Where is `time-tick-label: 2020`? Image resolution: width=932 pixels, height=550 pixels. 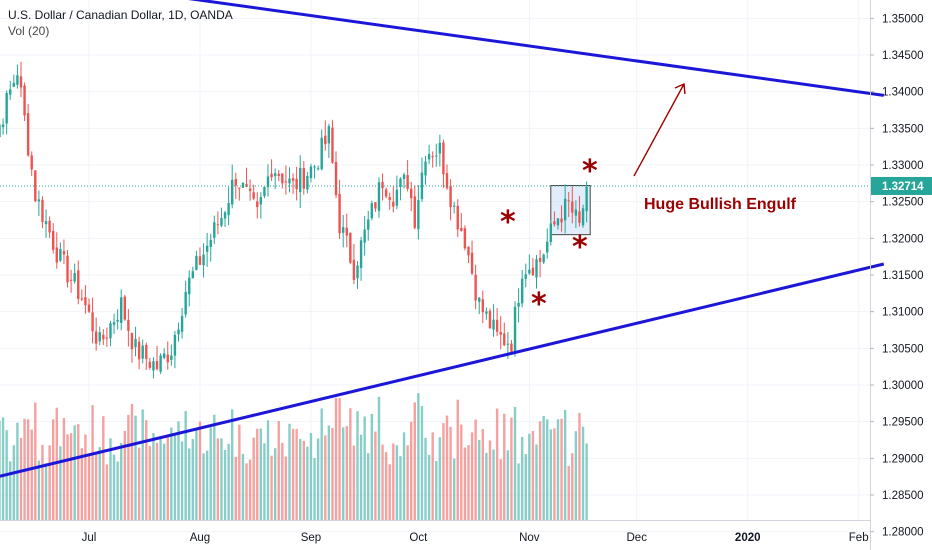 time-tick-label: 2020 is located at coordinates (748, 538).